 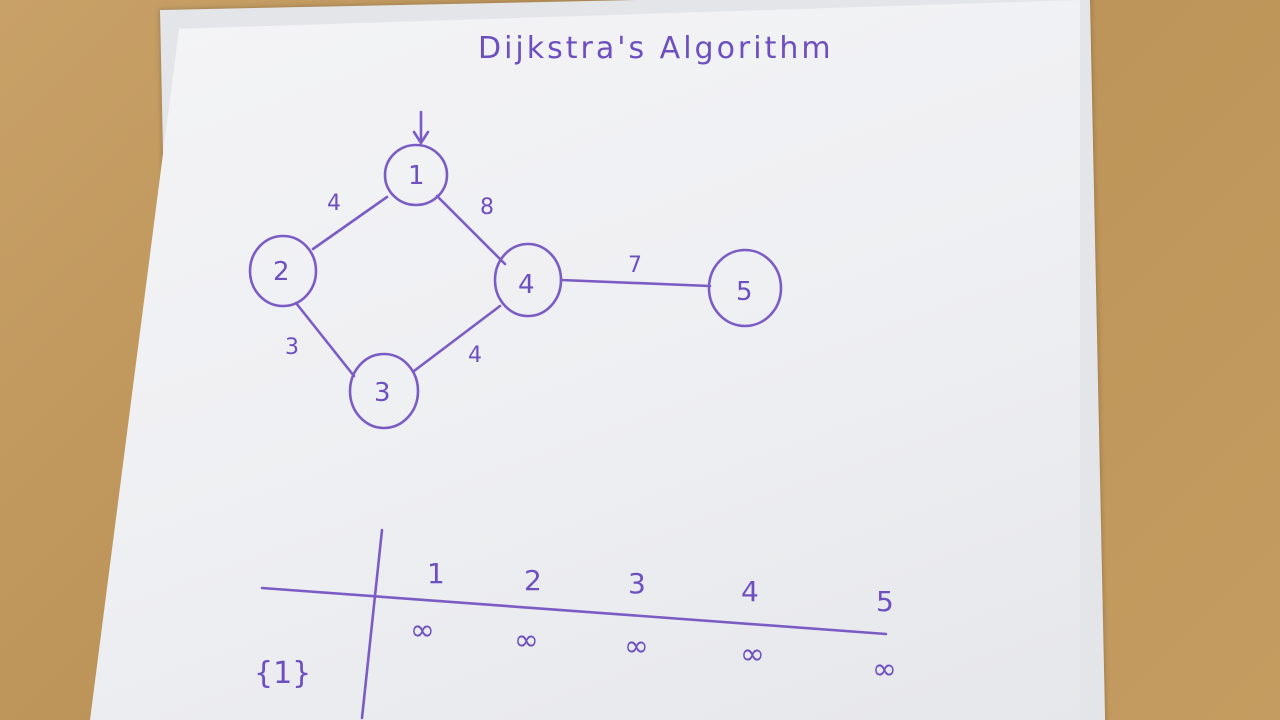 I want to click on table-horizontal-line, so click(x=574, y=611).